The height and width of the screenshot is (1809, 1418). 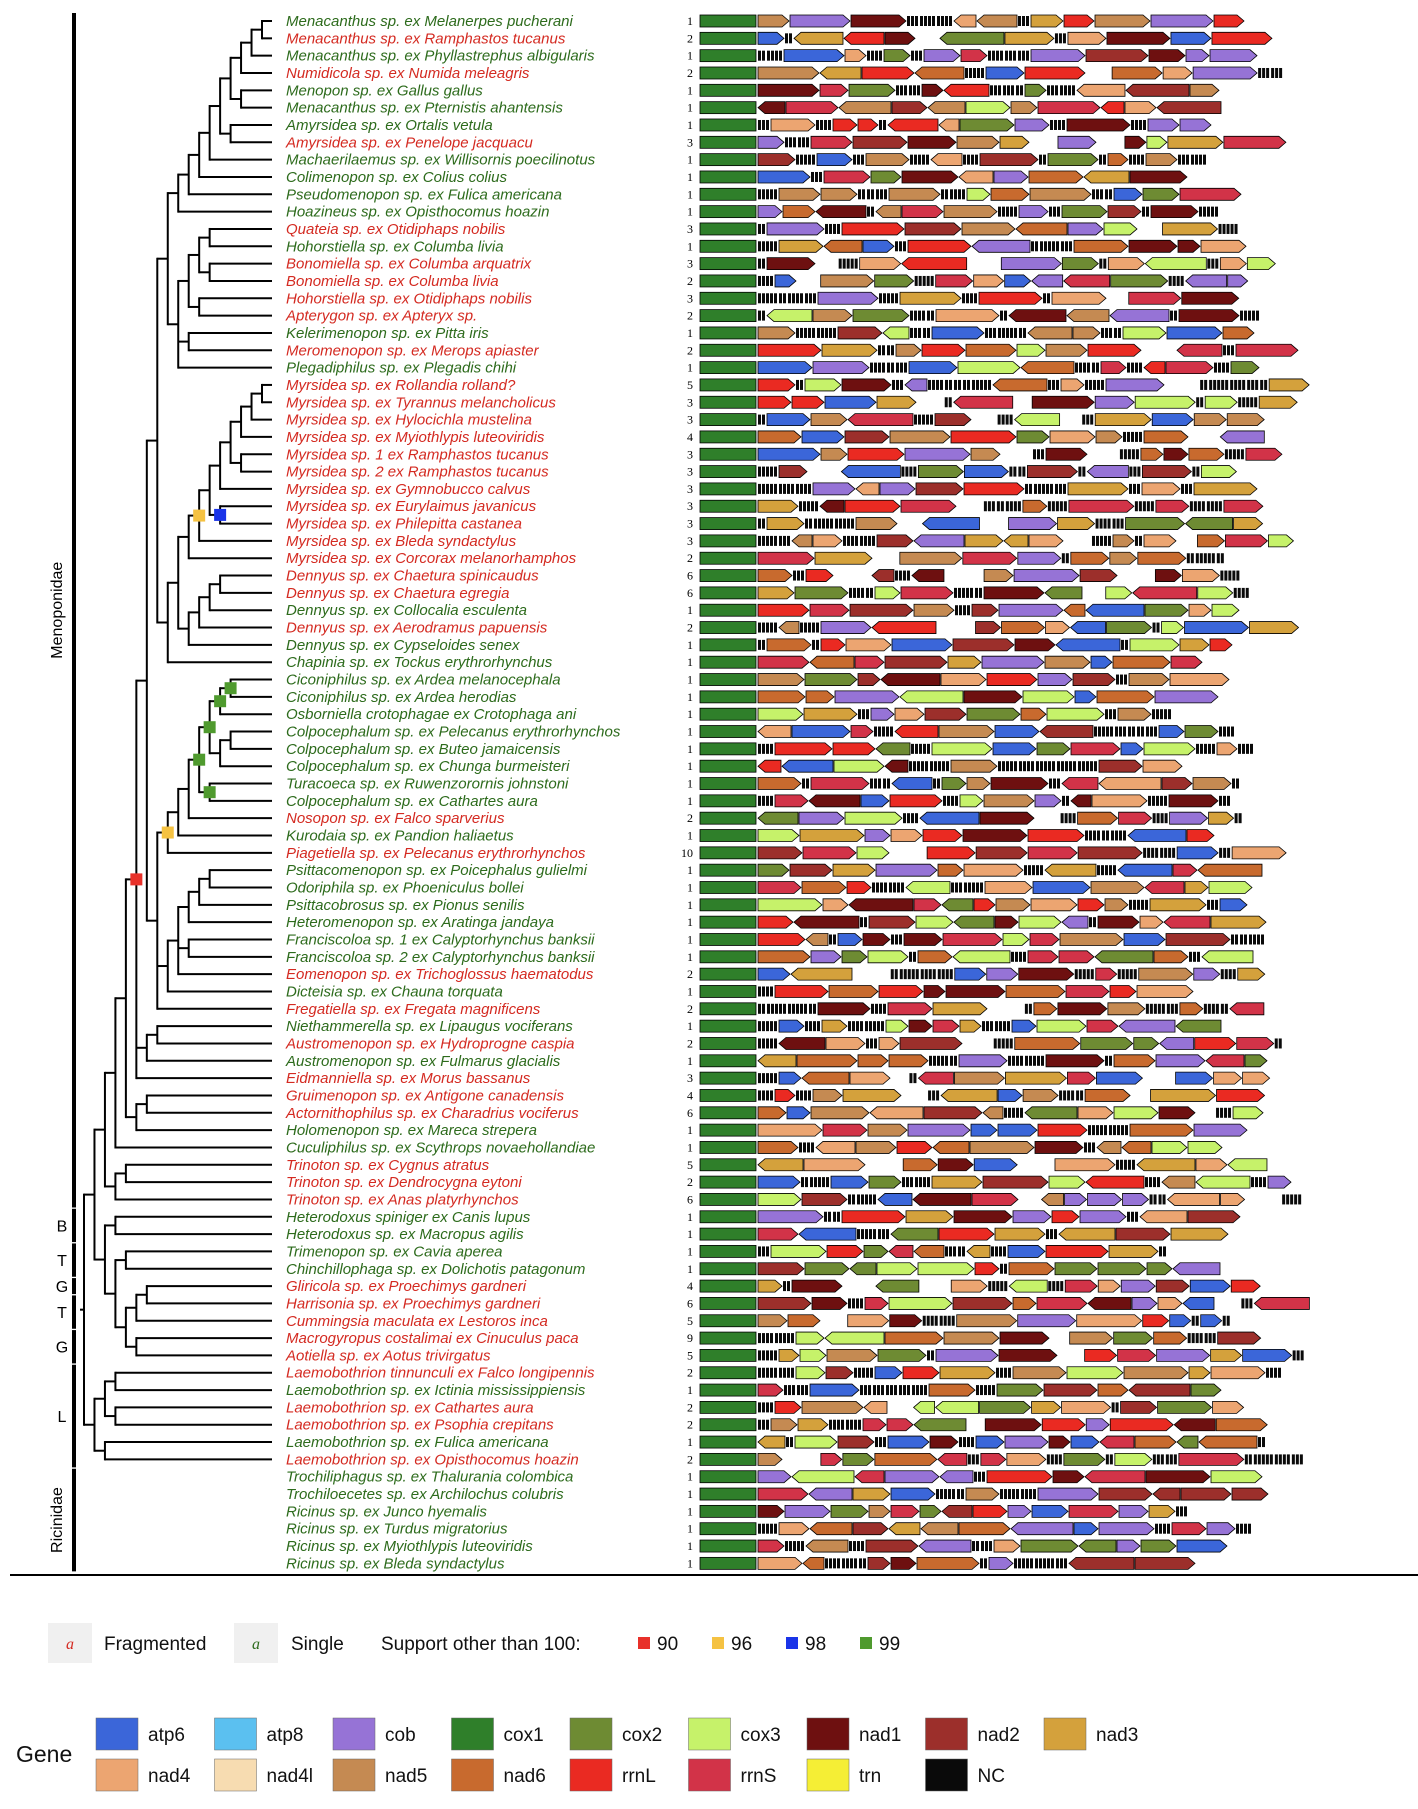 I want to click on taxon-label: Gliricola sp. ex Proechimys gardneri, so click(x=406, y=1286).